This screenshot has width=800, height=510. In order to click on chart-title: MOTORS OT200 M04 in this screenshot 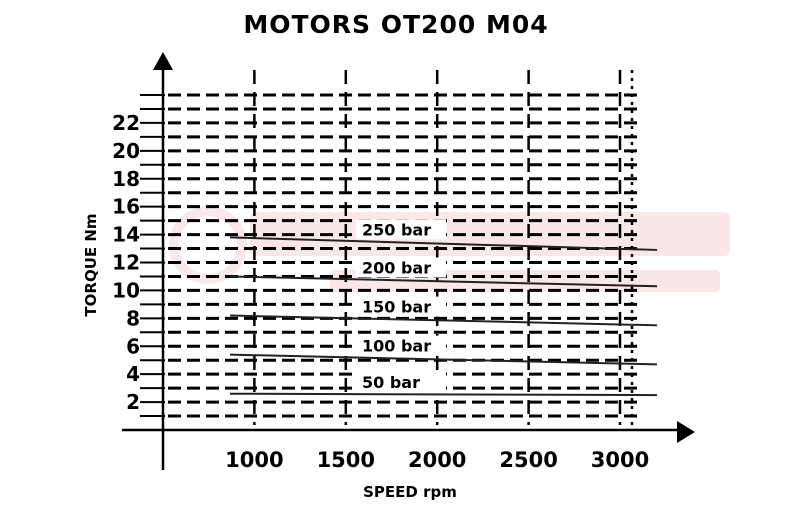, I will do `click(395, 24)`.